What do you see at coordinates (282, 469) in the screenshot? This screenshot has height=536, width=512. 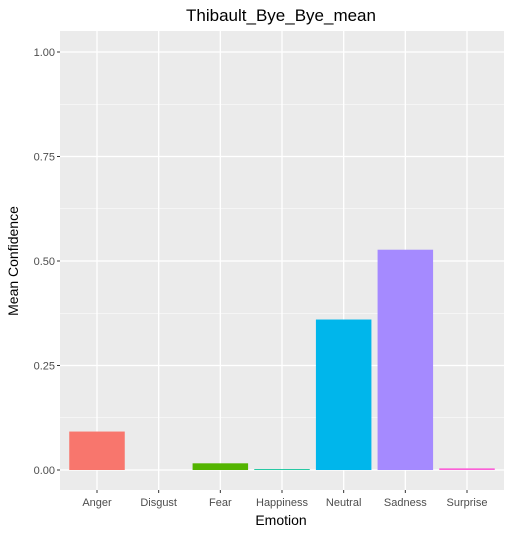 I see `bar-happiness` at bounding box center [282, 469].